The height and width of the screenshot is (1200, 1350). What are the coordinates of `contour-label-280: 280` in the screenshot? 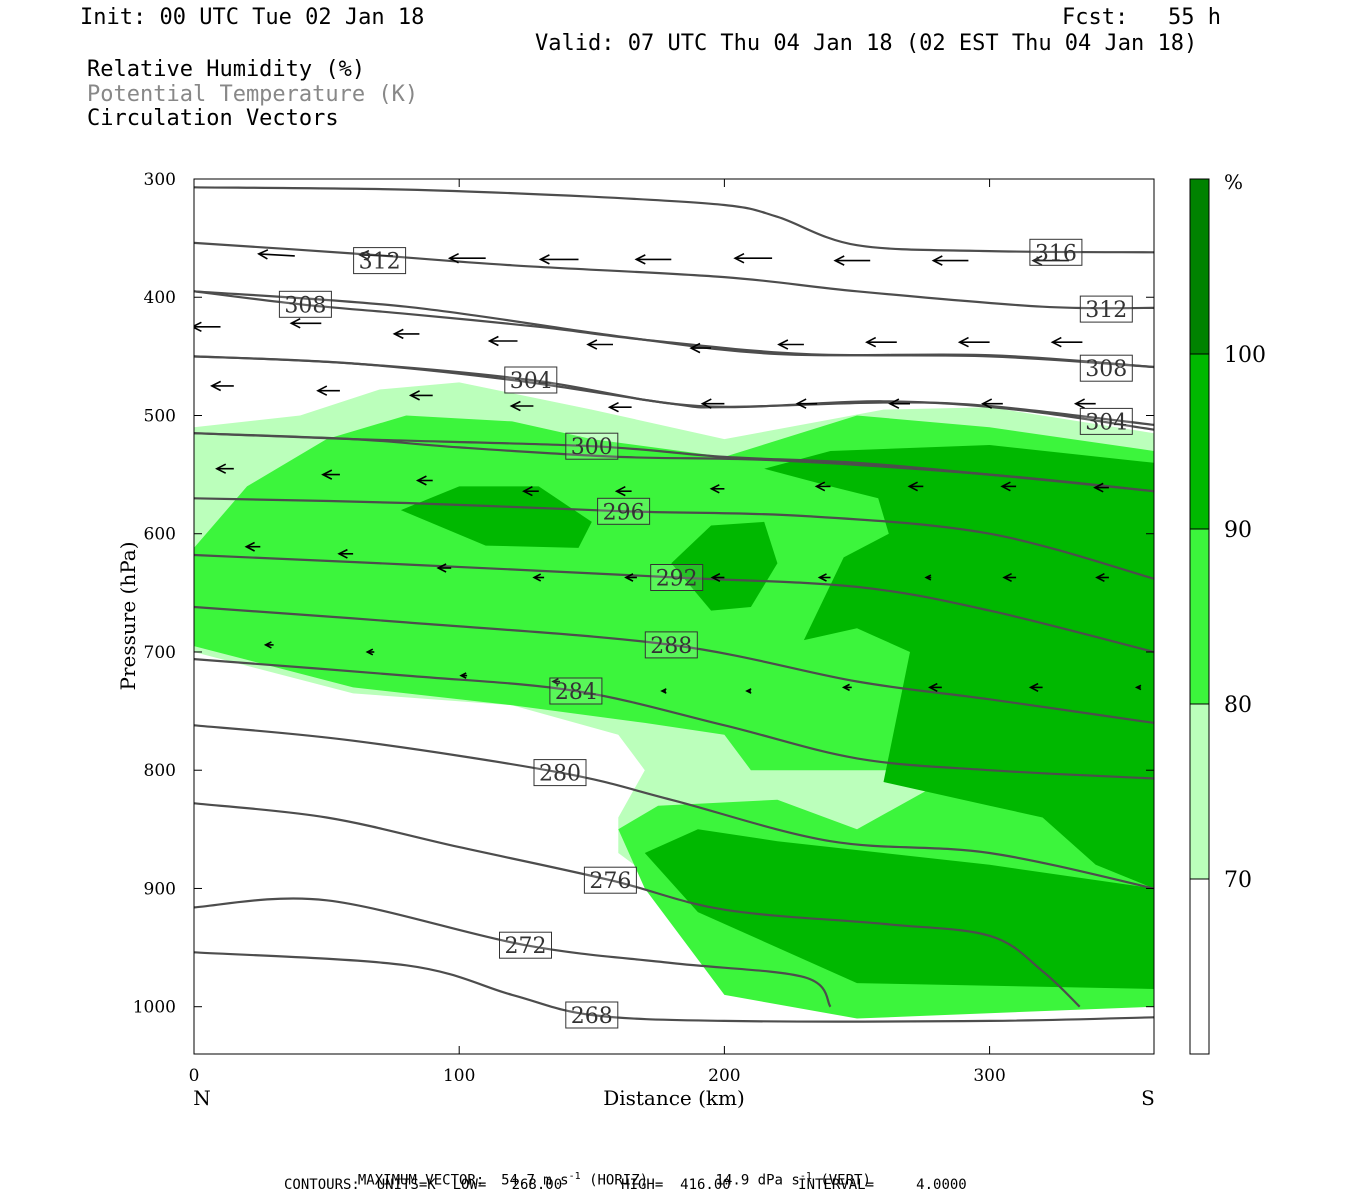 It's located at (560, 773).